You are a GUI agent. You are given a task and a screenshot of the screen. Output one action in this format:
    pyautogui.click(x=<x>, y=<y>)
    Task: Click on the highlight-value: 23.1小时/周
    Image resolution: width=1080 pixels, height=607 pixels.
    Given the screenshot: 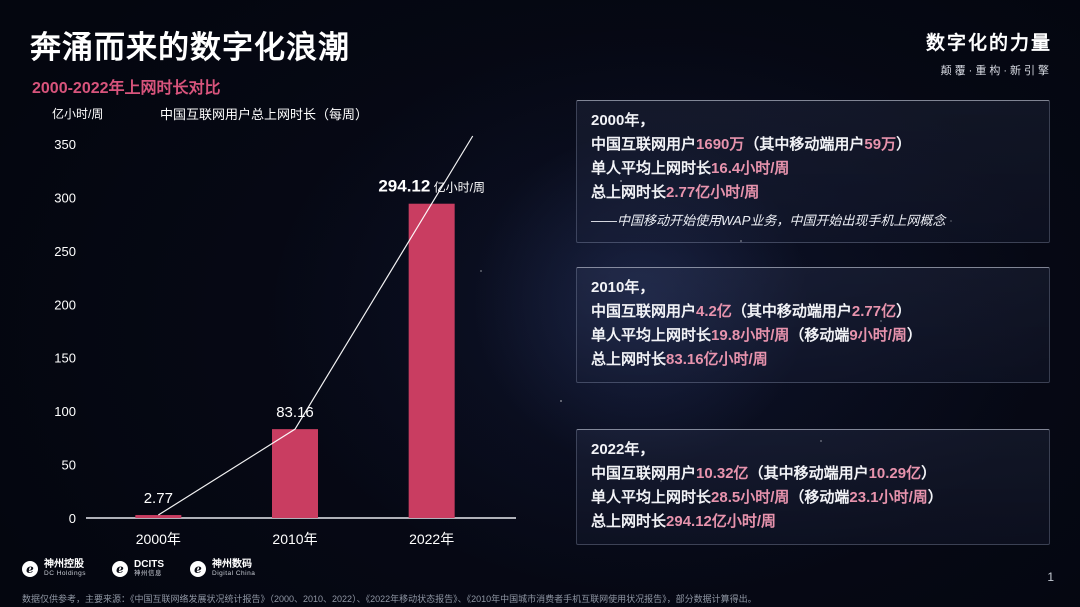 What is the action you would take?
    pyautogui.click(x=888, y=497)
    